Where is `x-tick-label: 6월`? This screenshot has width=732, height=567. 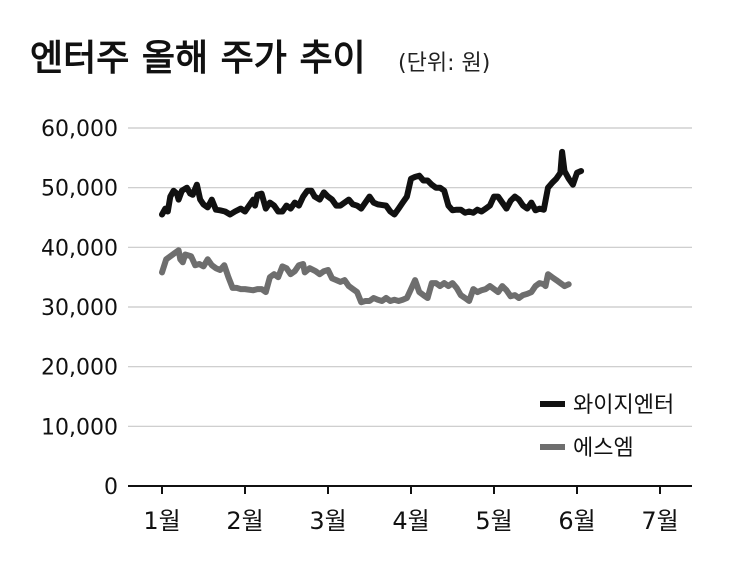 x-tick-label: 6월 is located at coordinates (576, 521).